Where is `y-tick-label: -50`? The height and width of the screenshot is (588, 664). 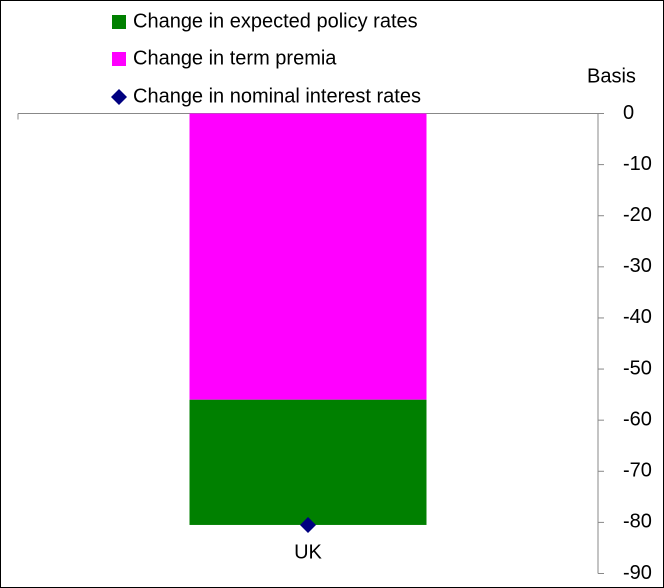
y-tick-label: -50 is located at coordinates (637, 368).